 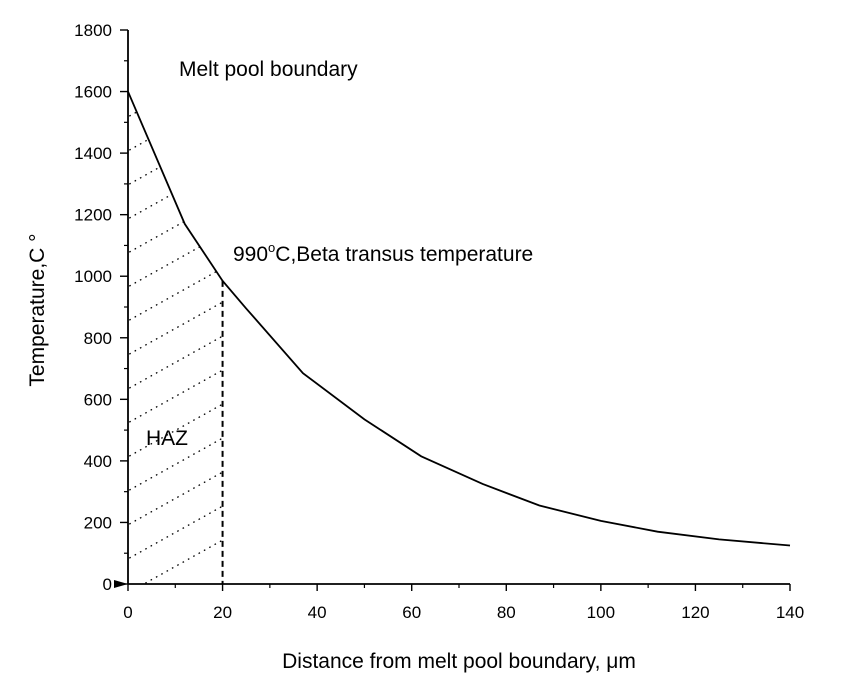 I want to click on transus-degree: o, so click(x=271, y=247).